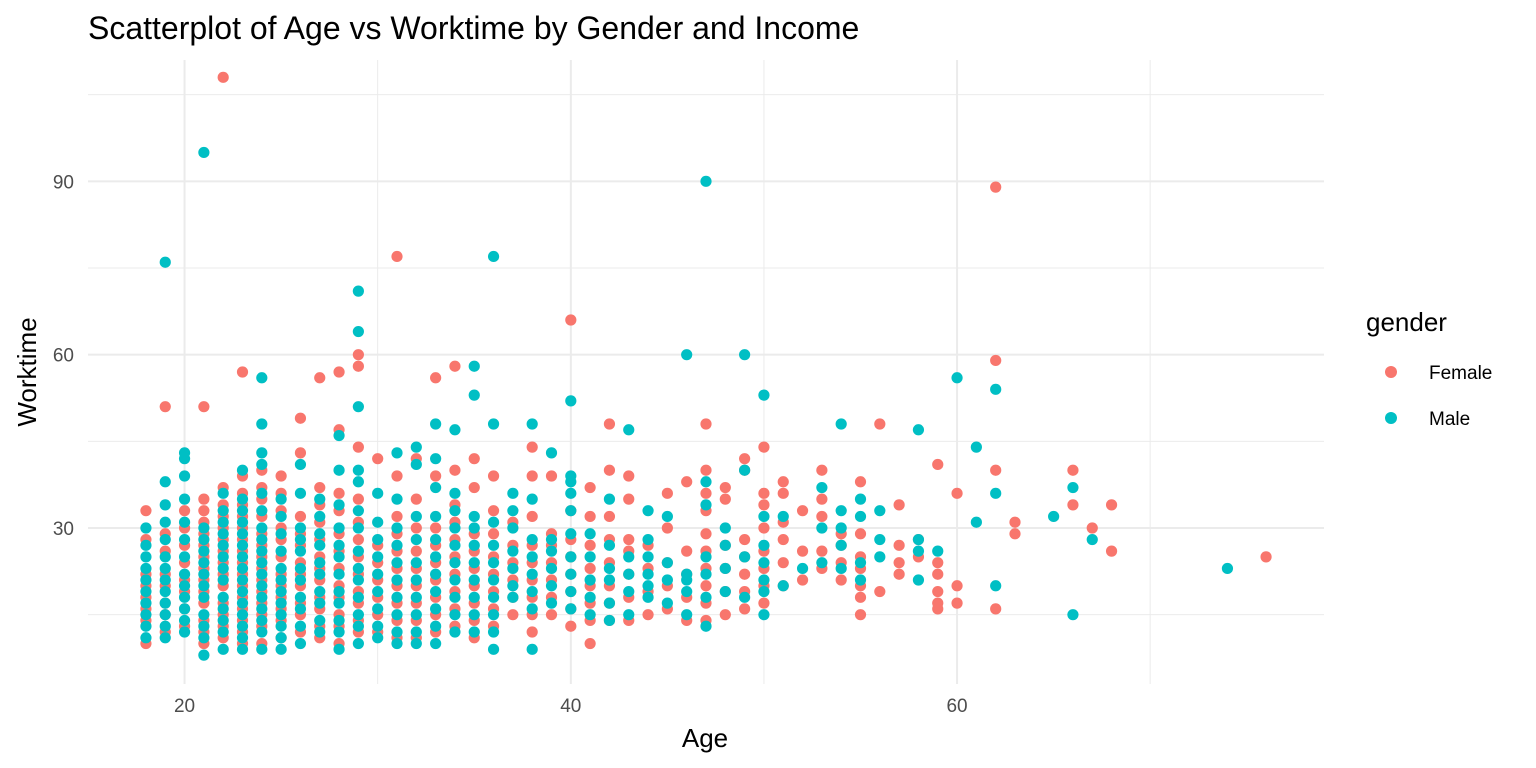 This screenshot has width=1536, height=768. I want to click on legend-label-male: Male, so click(1449, 419).